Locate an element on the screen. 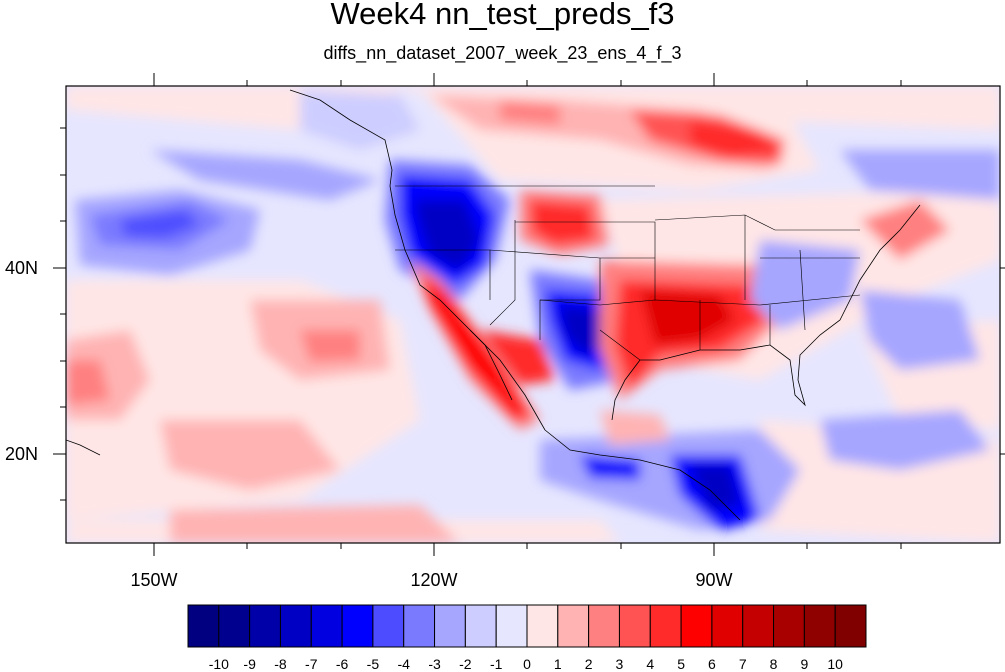 Image resolution: width=1005 pixels, height=672 pixels. lon-label-120w: 120W is located at coordinates (433, 580).